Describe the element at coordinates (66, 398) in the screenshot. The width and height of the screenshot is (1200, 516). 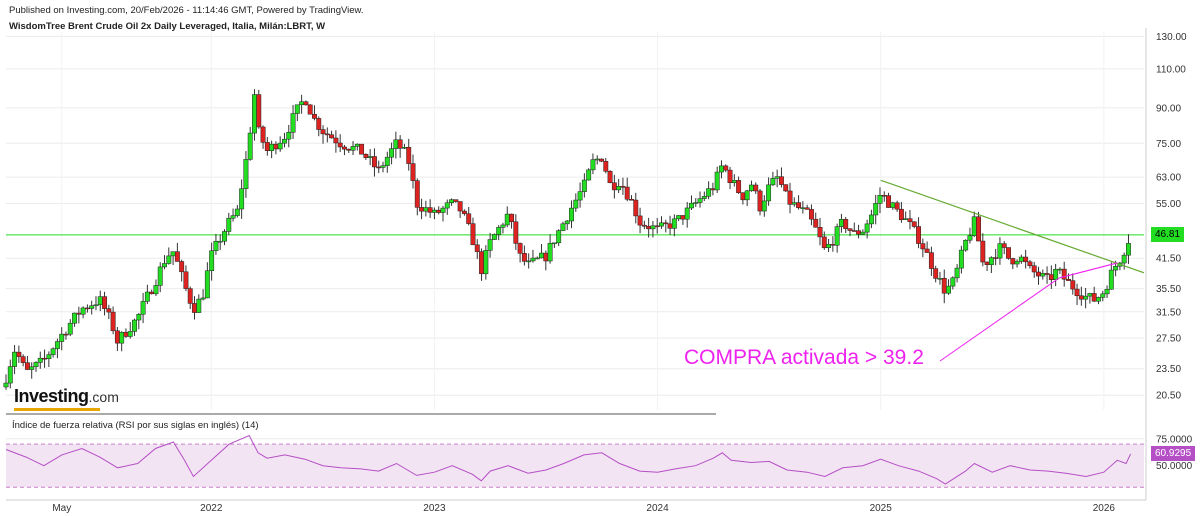
I see `investing-logo: Investing.com` at that location.